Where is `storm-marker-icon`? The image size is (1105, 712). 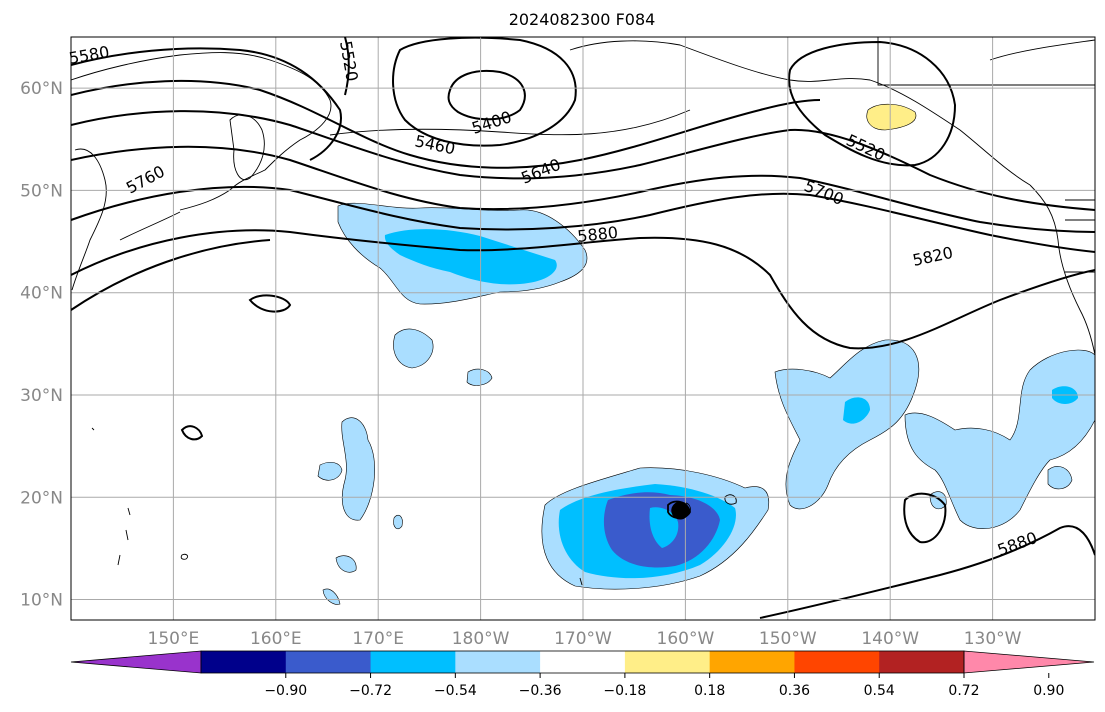
storm-marker-icon is located at coordinates (680, 510).